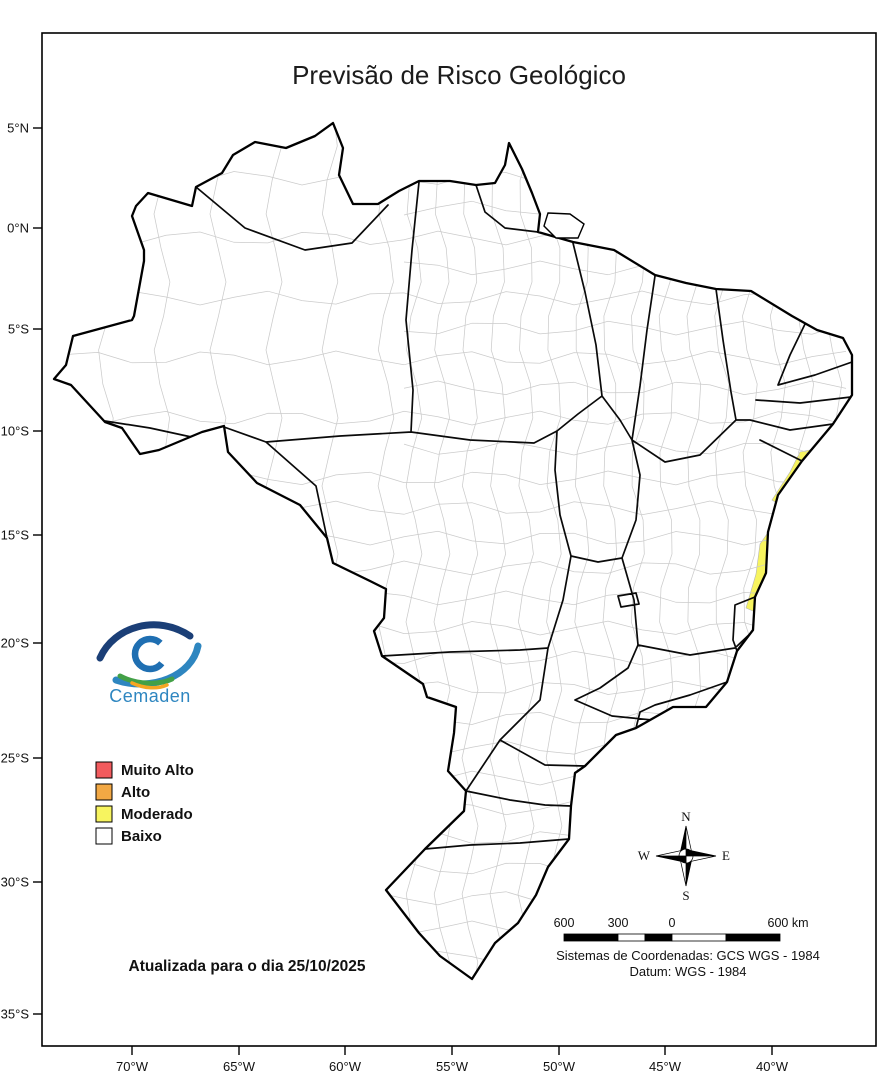 This screenshot has height=1080, width=881. Describe the element at coordinates (18, 128) in the screenshot. I see `latitude-tick-label: 5°N` at that location.